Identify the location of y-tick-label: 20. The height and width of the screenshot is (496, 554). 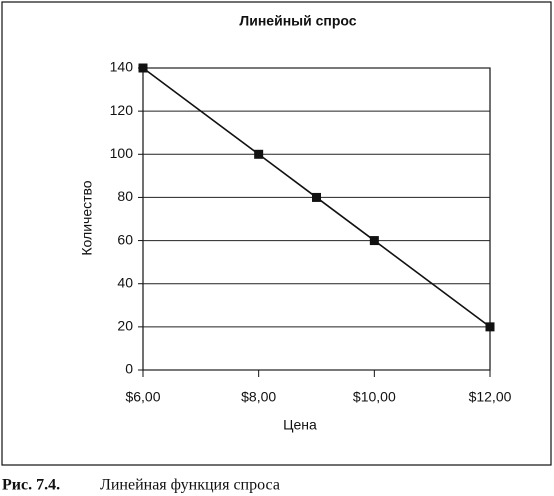
(125, 326).